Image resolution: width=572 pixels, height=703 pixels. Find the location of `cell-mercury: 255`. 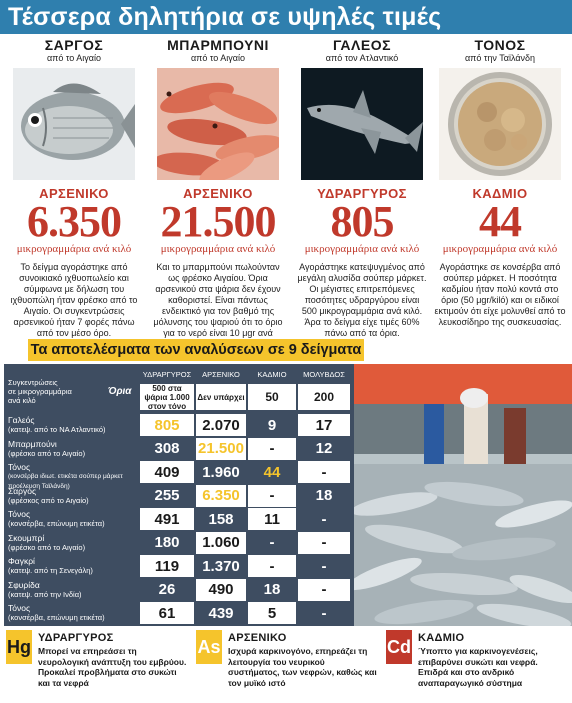

cell-mercury: 255 is located at coordinates (167, 495).